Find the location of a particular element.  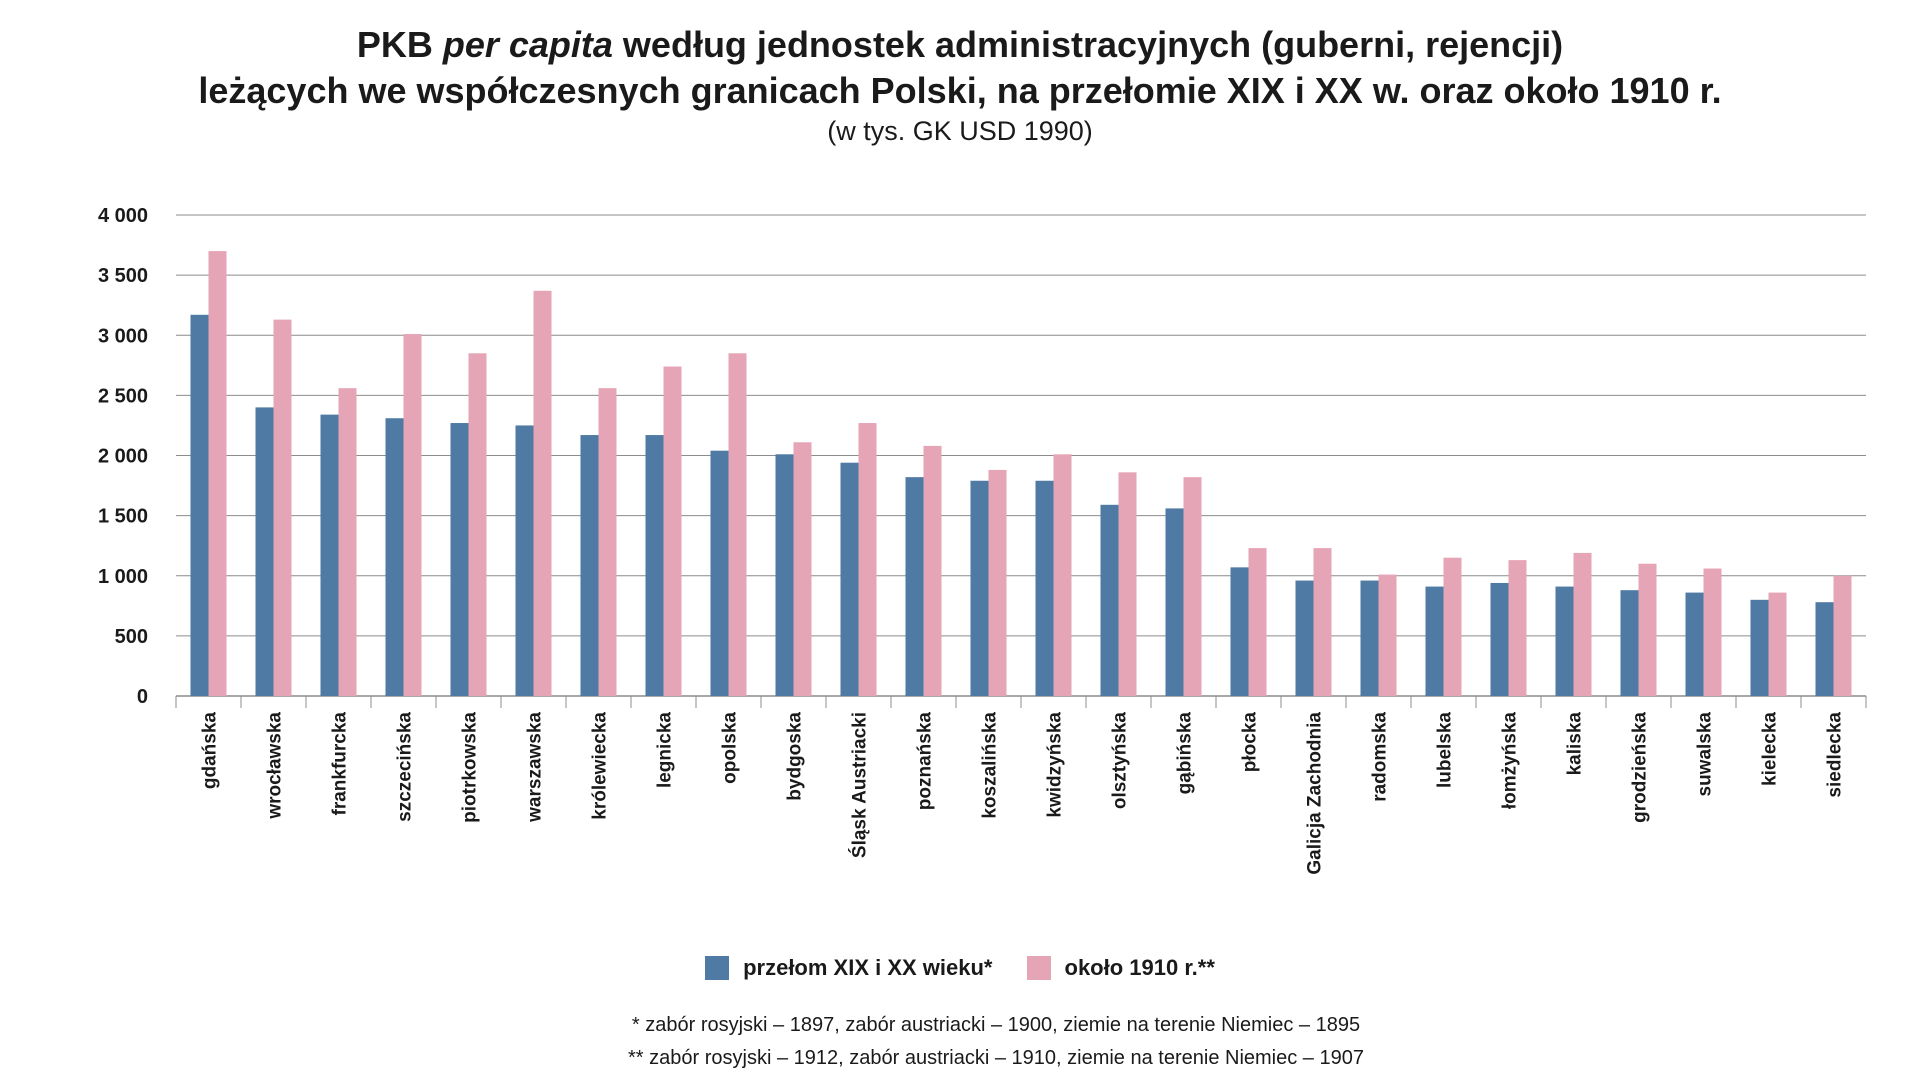

legend-label-series1: przełom XIX i XX wieku* is located at coordinates (868, 967).